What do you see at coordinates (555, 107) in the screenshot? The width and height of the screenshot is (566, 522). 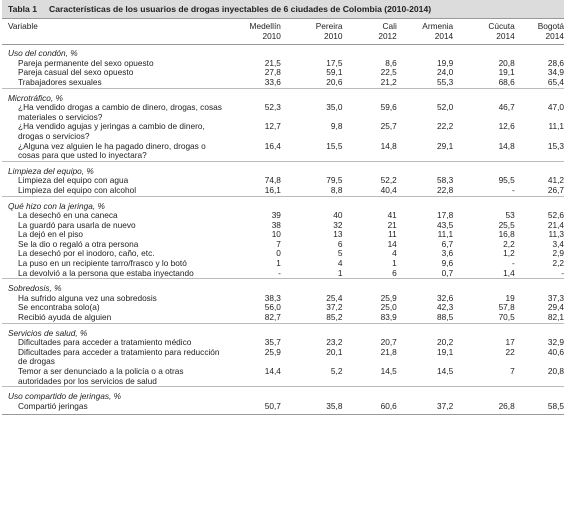 I see `value-cell: 47,0` at bounding box center [555, 107].